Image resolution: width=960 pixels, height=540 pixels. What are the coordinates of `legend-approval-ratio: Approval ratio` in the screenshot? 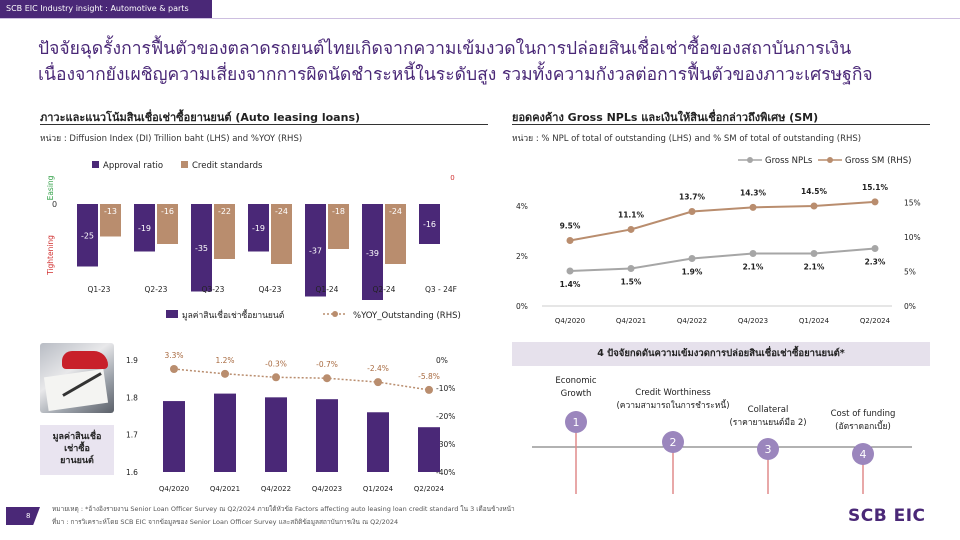 It's located at (133, 166).